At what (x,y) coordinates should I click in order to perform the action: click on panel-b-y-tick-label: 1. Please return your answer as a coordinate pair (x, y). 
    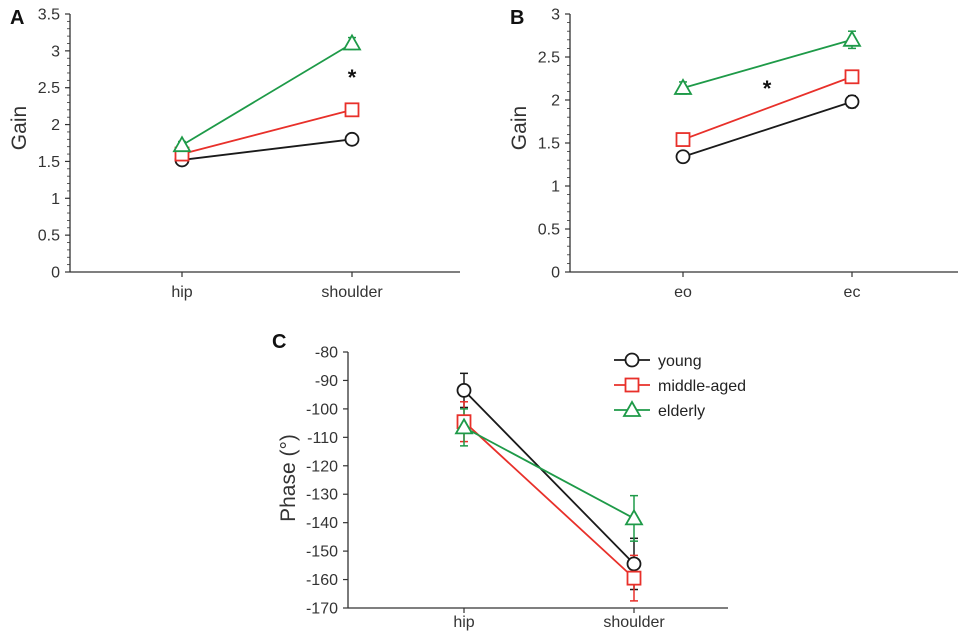
    Looking at the image, I should click on (555, 187).